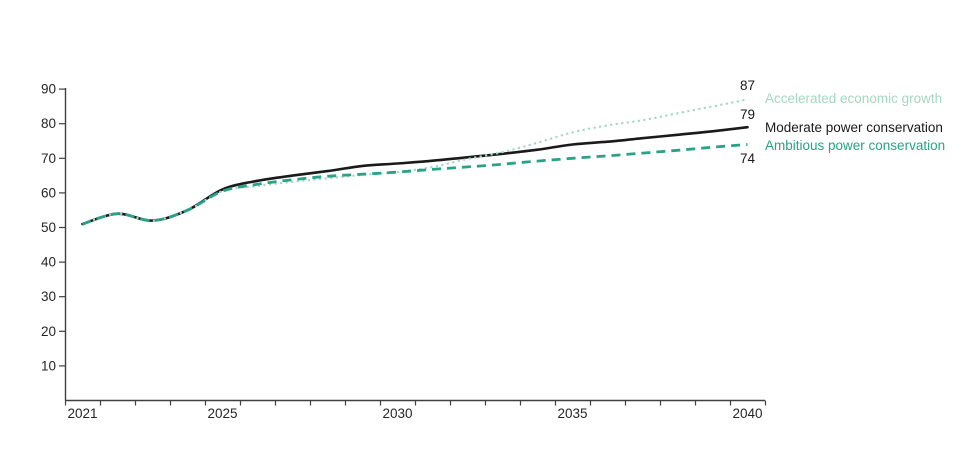  Describe the element at coordinates (854, 98) in the screenshot. I see `legend-accelerated-economic-growth: Accelerated economic growth` at that location.